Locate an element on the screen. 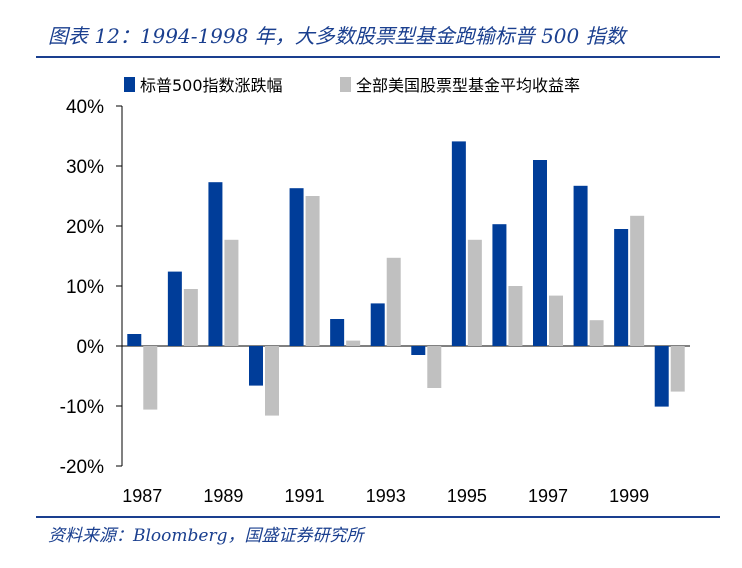 The width and height of the screenshot is (742, 568). bar-sp500-1995 is located at coordinates (458, 243).